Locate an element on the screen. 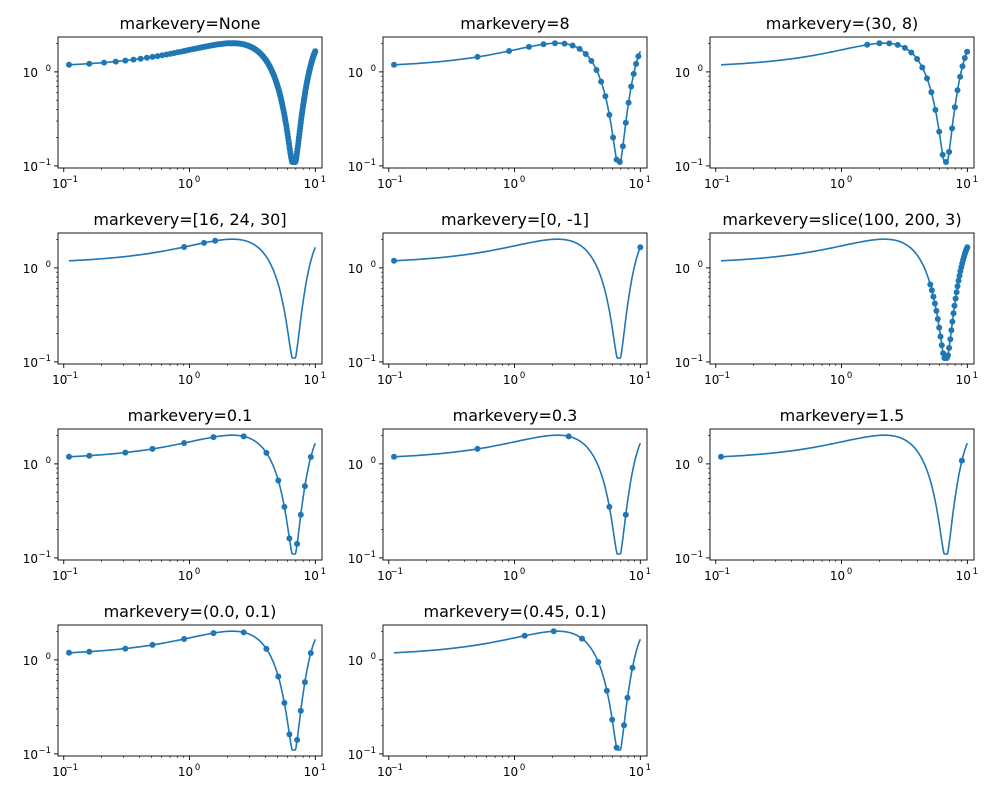 The width and height of the screenshot is (1000, 800). subplot-title: markevery=(0.45, 0.1) is located at coordinates (515, 611).